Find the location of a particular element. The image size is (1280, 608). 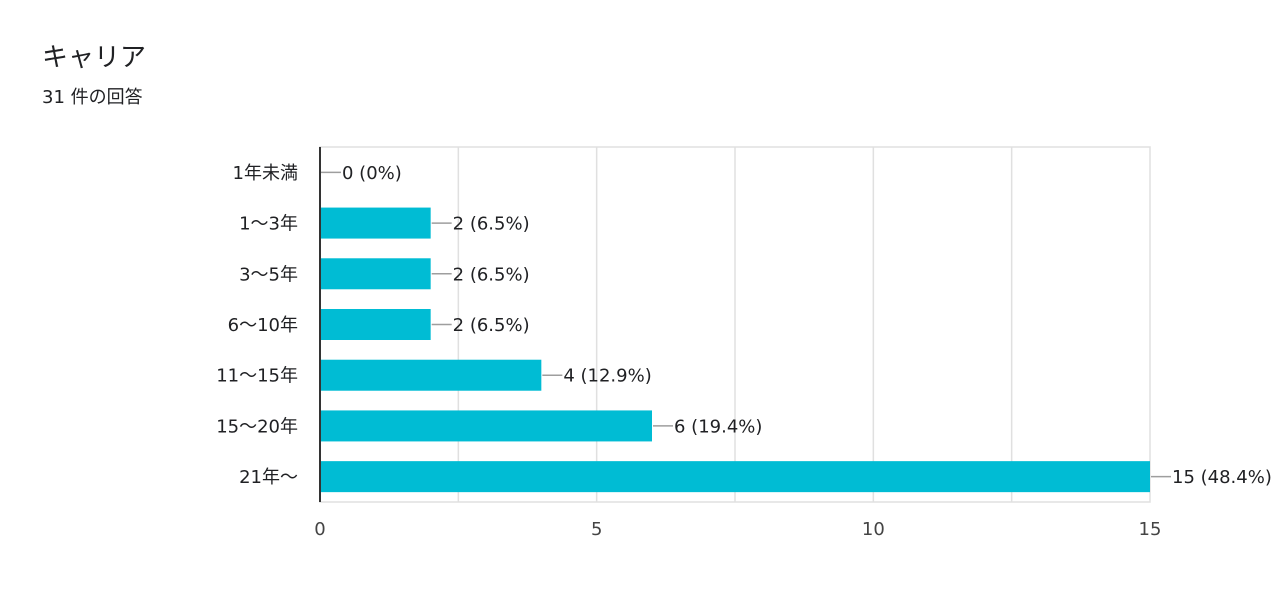

x-tick-label: 15 is located at coordinates (1150, 529).